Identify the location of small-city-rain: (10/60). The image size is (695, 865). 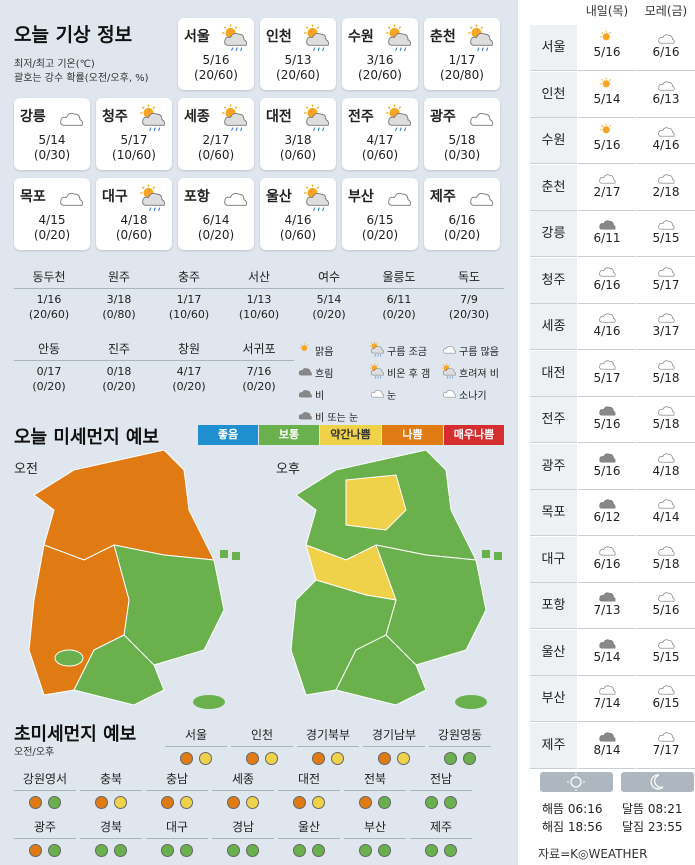
(189, 314).